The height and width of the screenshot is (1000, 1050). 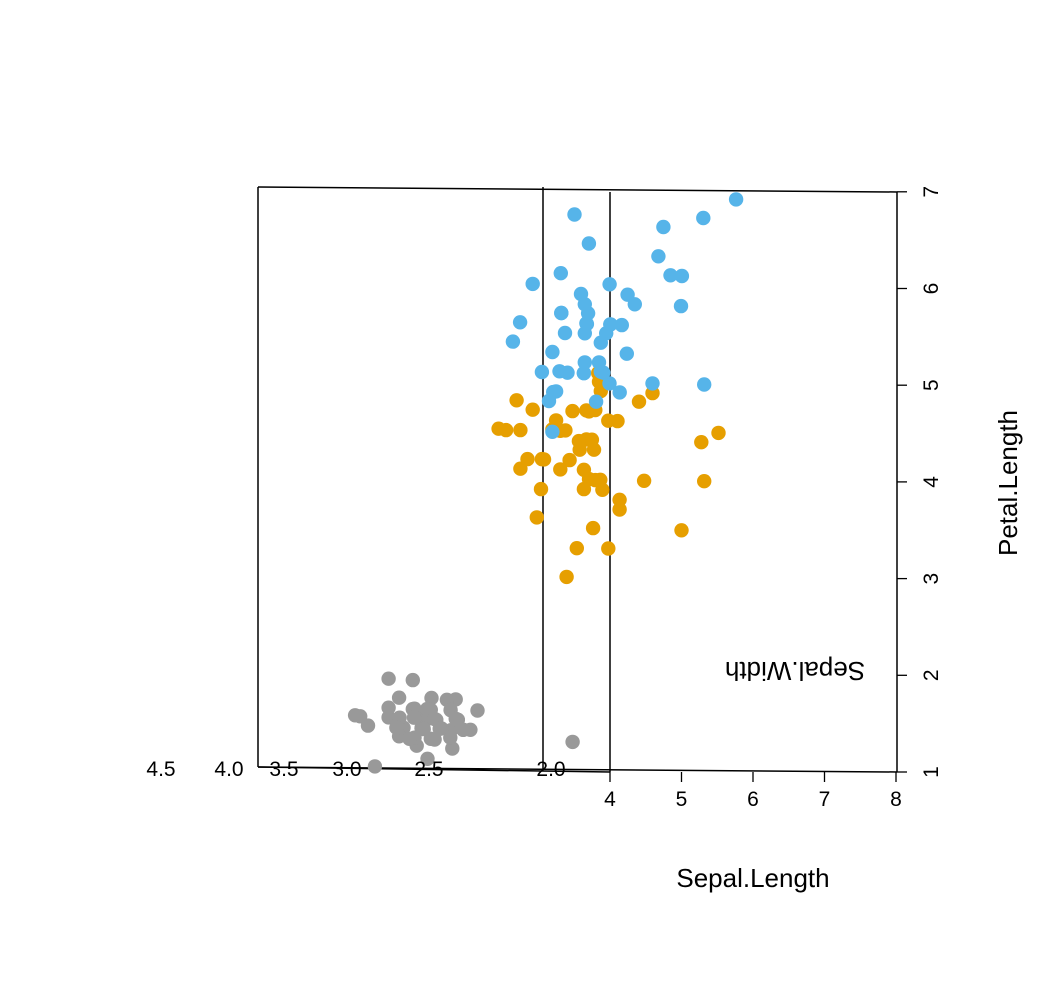 What do you see at coordinates (931, 385) in the screenshot?
I see `z-tick-label: 5` at bounding box center [931, 385].